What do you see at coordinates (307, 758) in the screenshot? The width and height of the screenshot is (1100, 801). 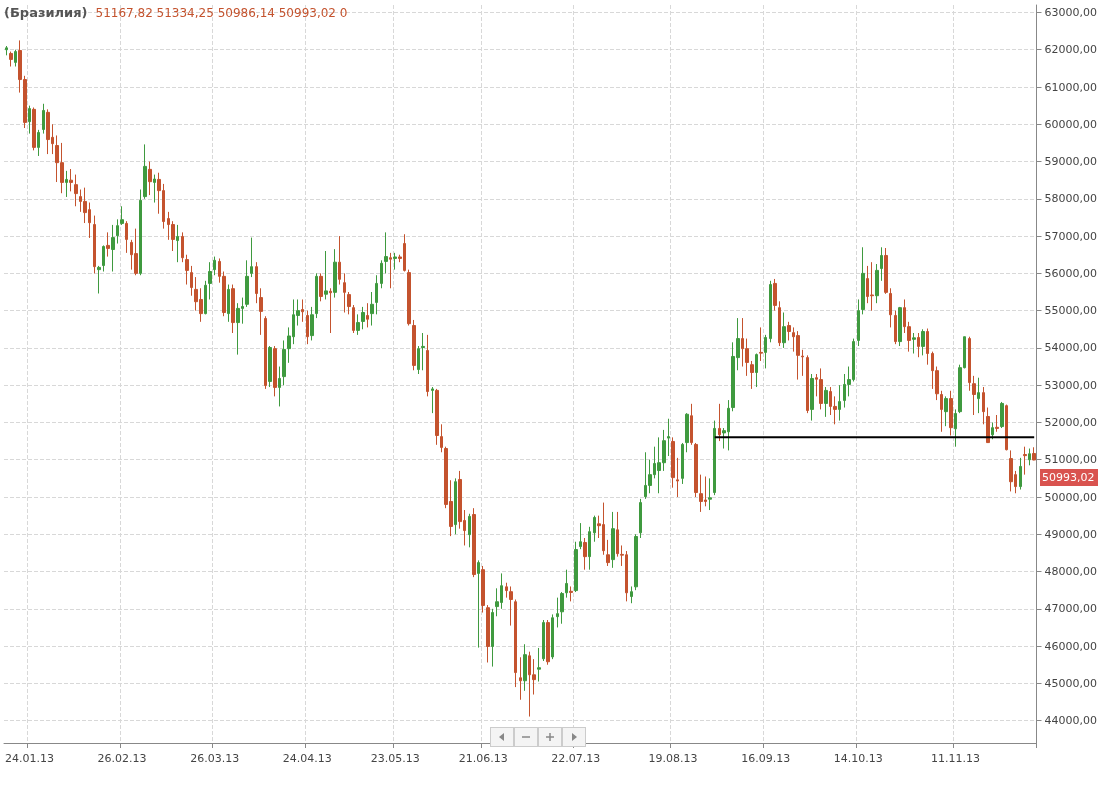 I see `x-tick-label: 24.04.13` at bounding box center [307, 758].